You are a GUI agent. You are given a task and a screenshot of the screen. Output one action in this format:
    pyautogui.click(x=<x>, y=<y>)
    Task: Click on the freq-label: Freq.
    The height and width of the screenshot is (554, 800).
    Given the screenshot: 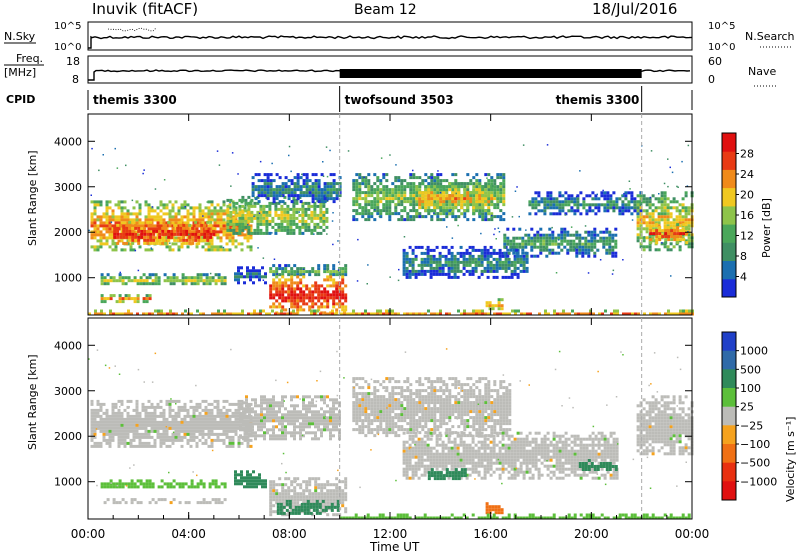 What is the action you would take?
    pyautogui.click(x=29, y=58)
    